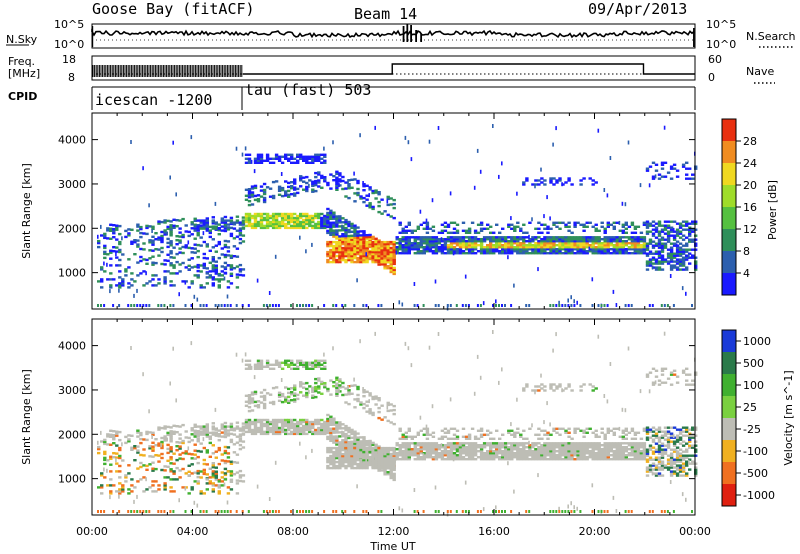 This screenshot has width=800, height=554. I want to click on power-ground-cell, so click(465, 305).